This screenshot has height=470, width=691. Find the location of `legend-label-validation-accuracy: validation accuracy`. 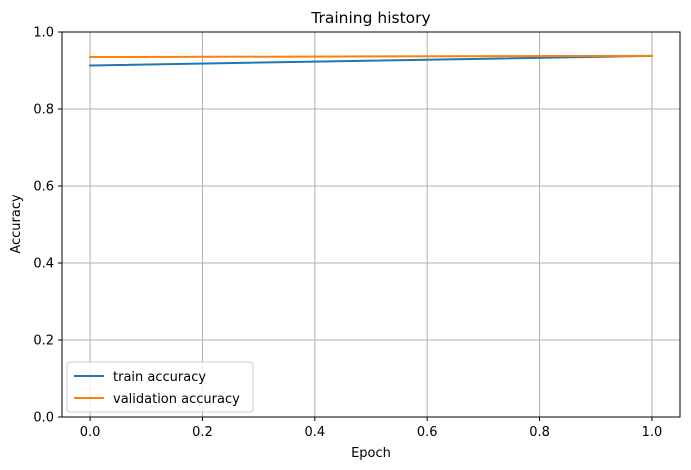

legend-label-validation-accuracy: validation accuracy is located at coordinates (176, 399).